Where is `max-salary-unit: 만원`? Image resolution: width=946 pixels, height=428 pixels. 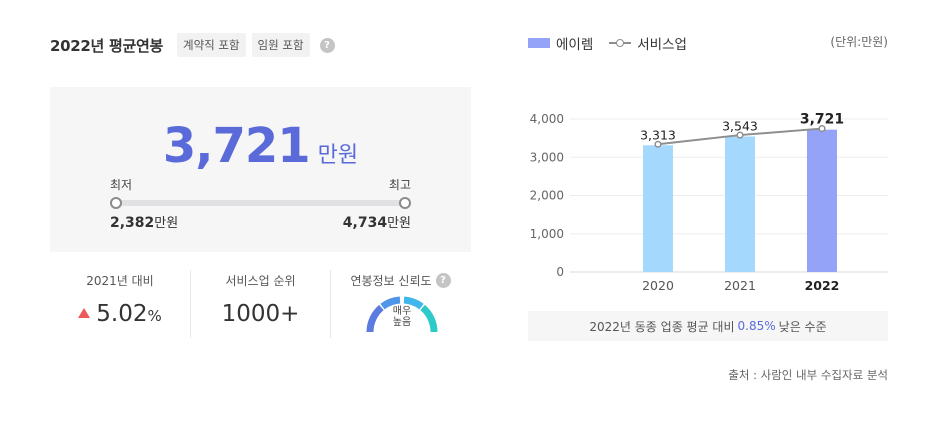 max-salary-unit: 만원 is located at coordinates (399, 223).